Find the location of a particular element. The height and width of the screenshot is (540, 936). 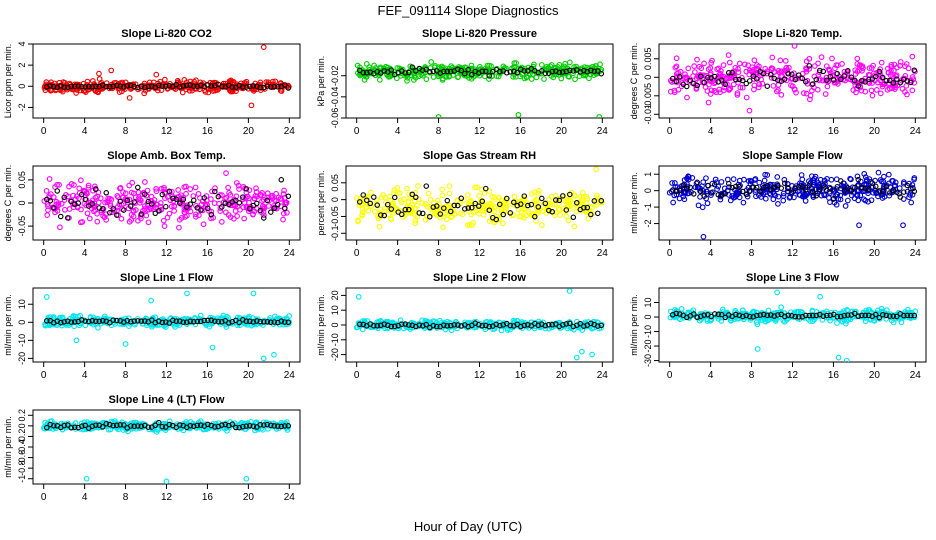

y-tick-label: -0.1 is located at coordinates (335, 234).